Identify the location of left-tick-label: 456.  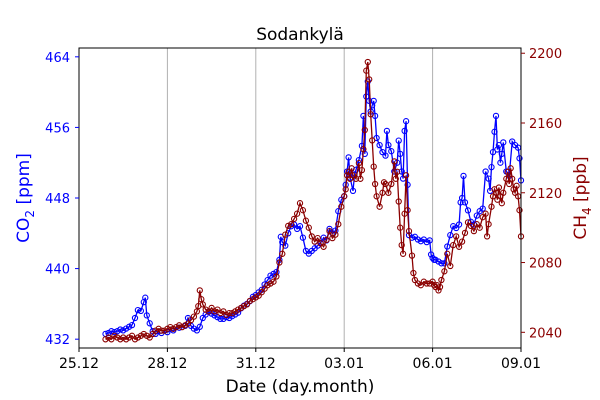
(57, 128).